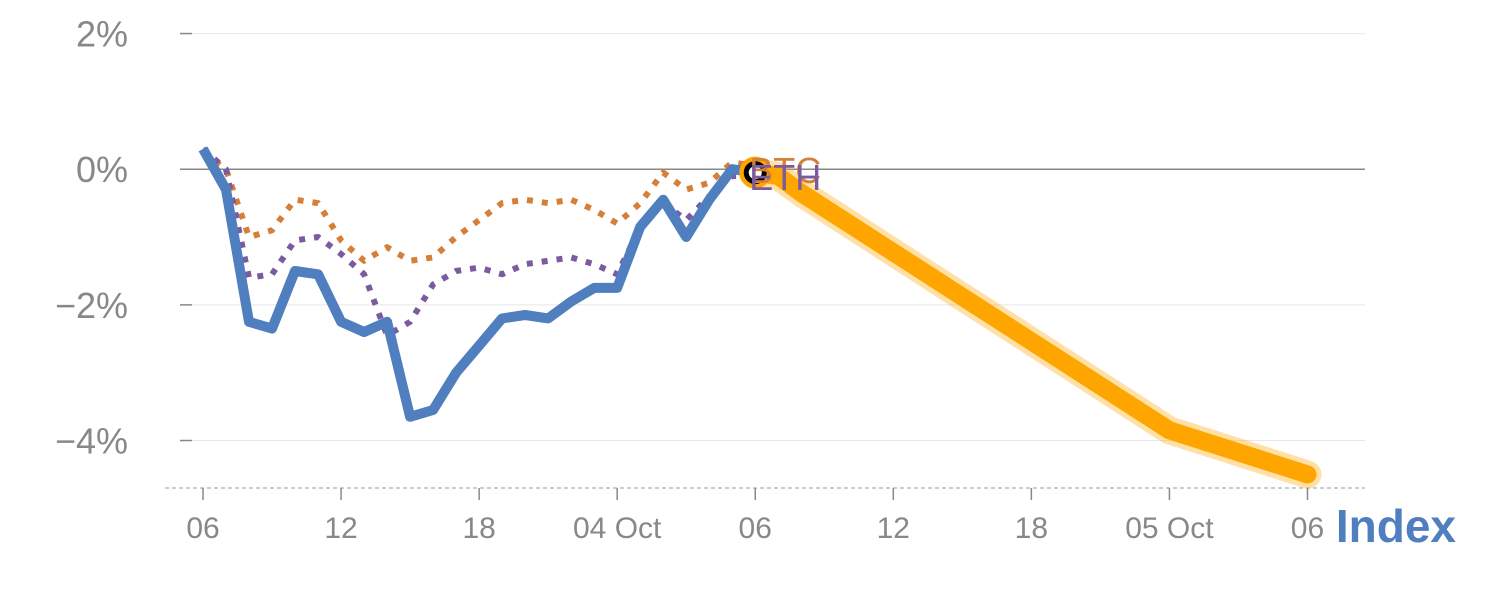  What do you see at coordinates (91, 441) in the screenshot?
I see `y-tick-label: −4%` at bounding box center [91, 441].